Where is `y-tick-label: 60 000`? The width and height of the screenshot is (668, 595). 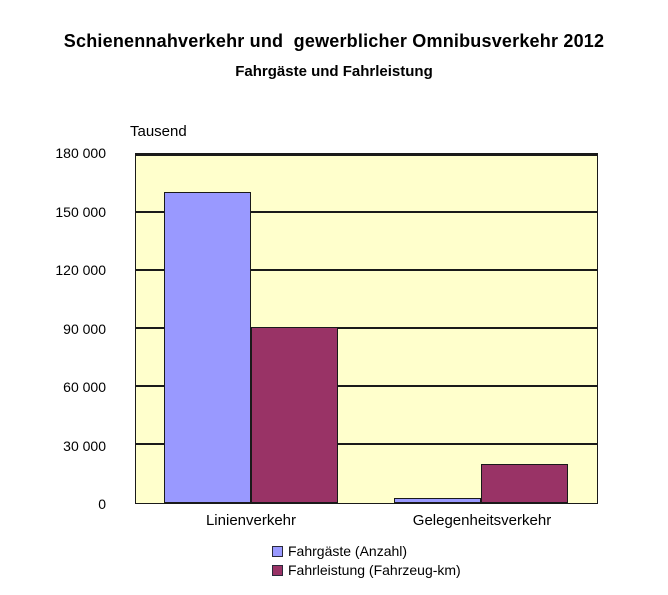 y-tick-label: 60 000 is located at coordinates (84, 387).